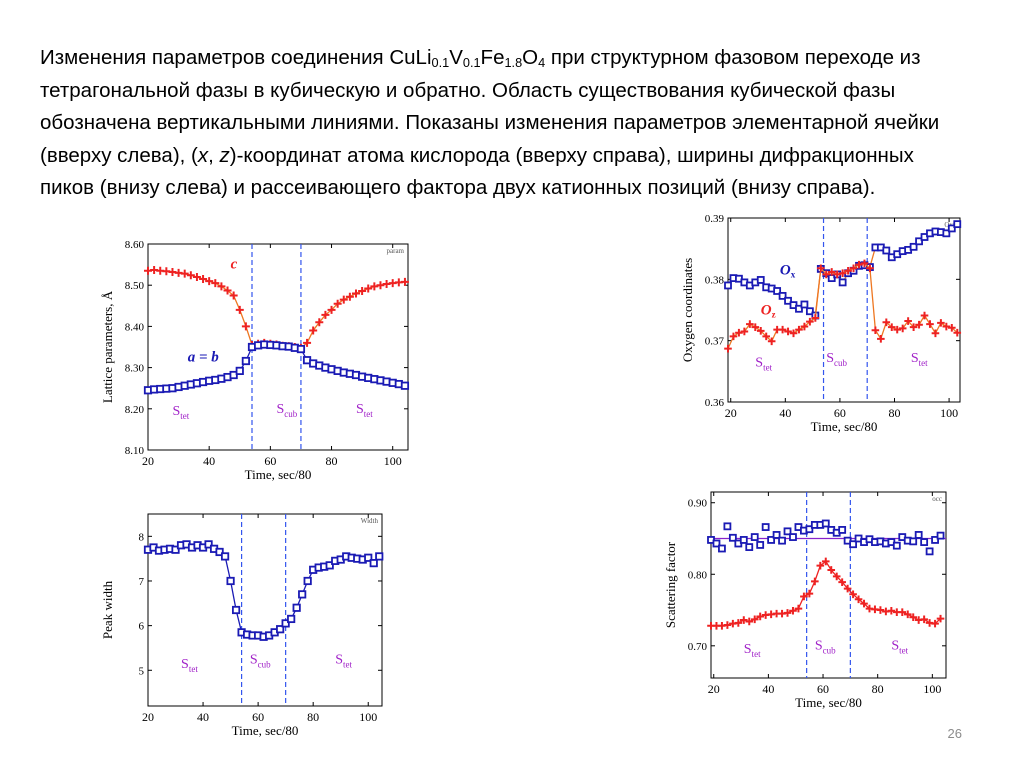  What do you see at coordinates (148, 717) in the screenshot?
I see `x-tick-label: 20` at bounding box center [148, 717].